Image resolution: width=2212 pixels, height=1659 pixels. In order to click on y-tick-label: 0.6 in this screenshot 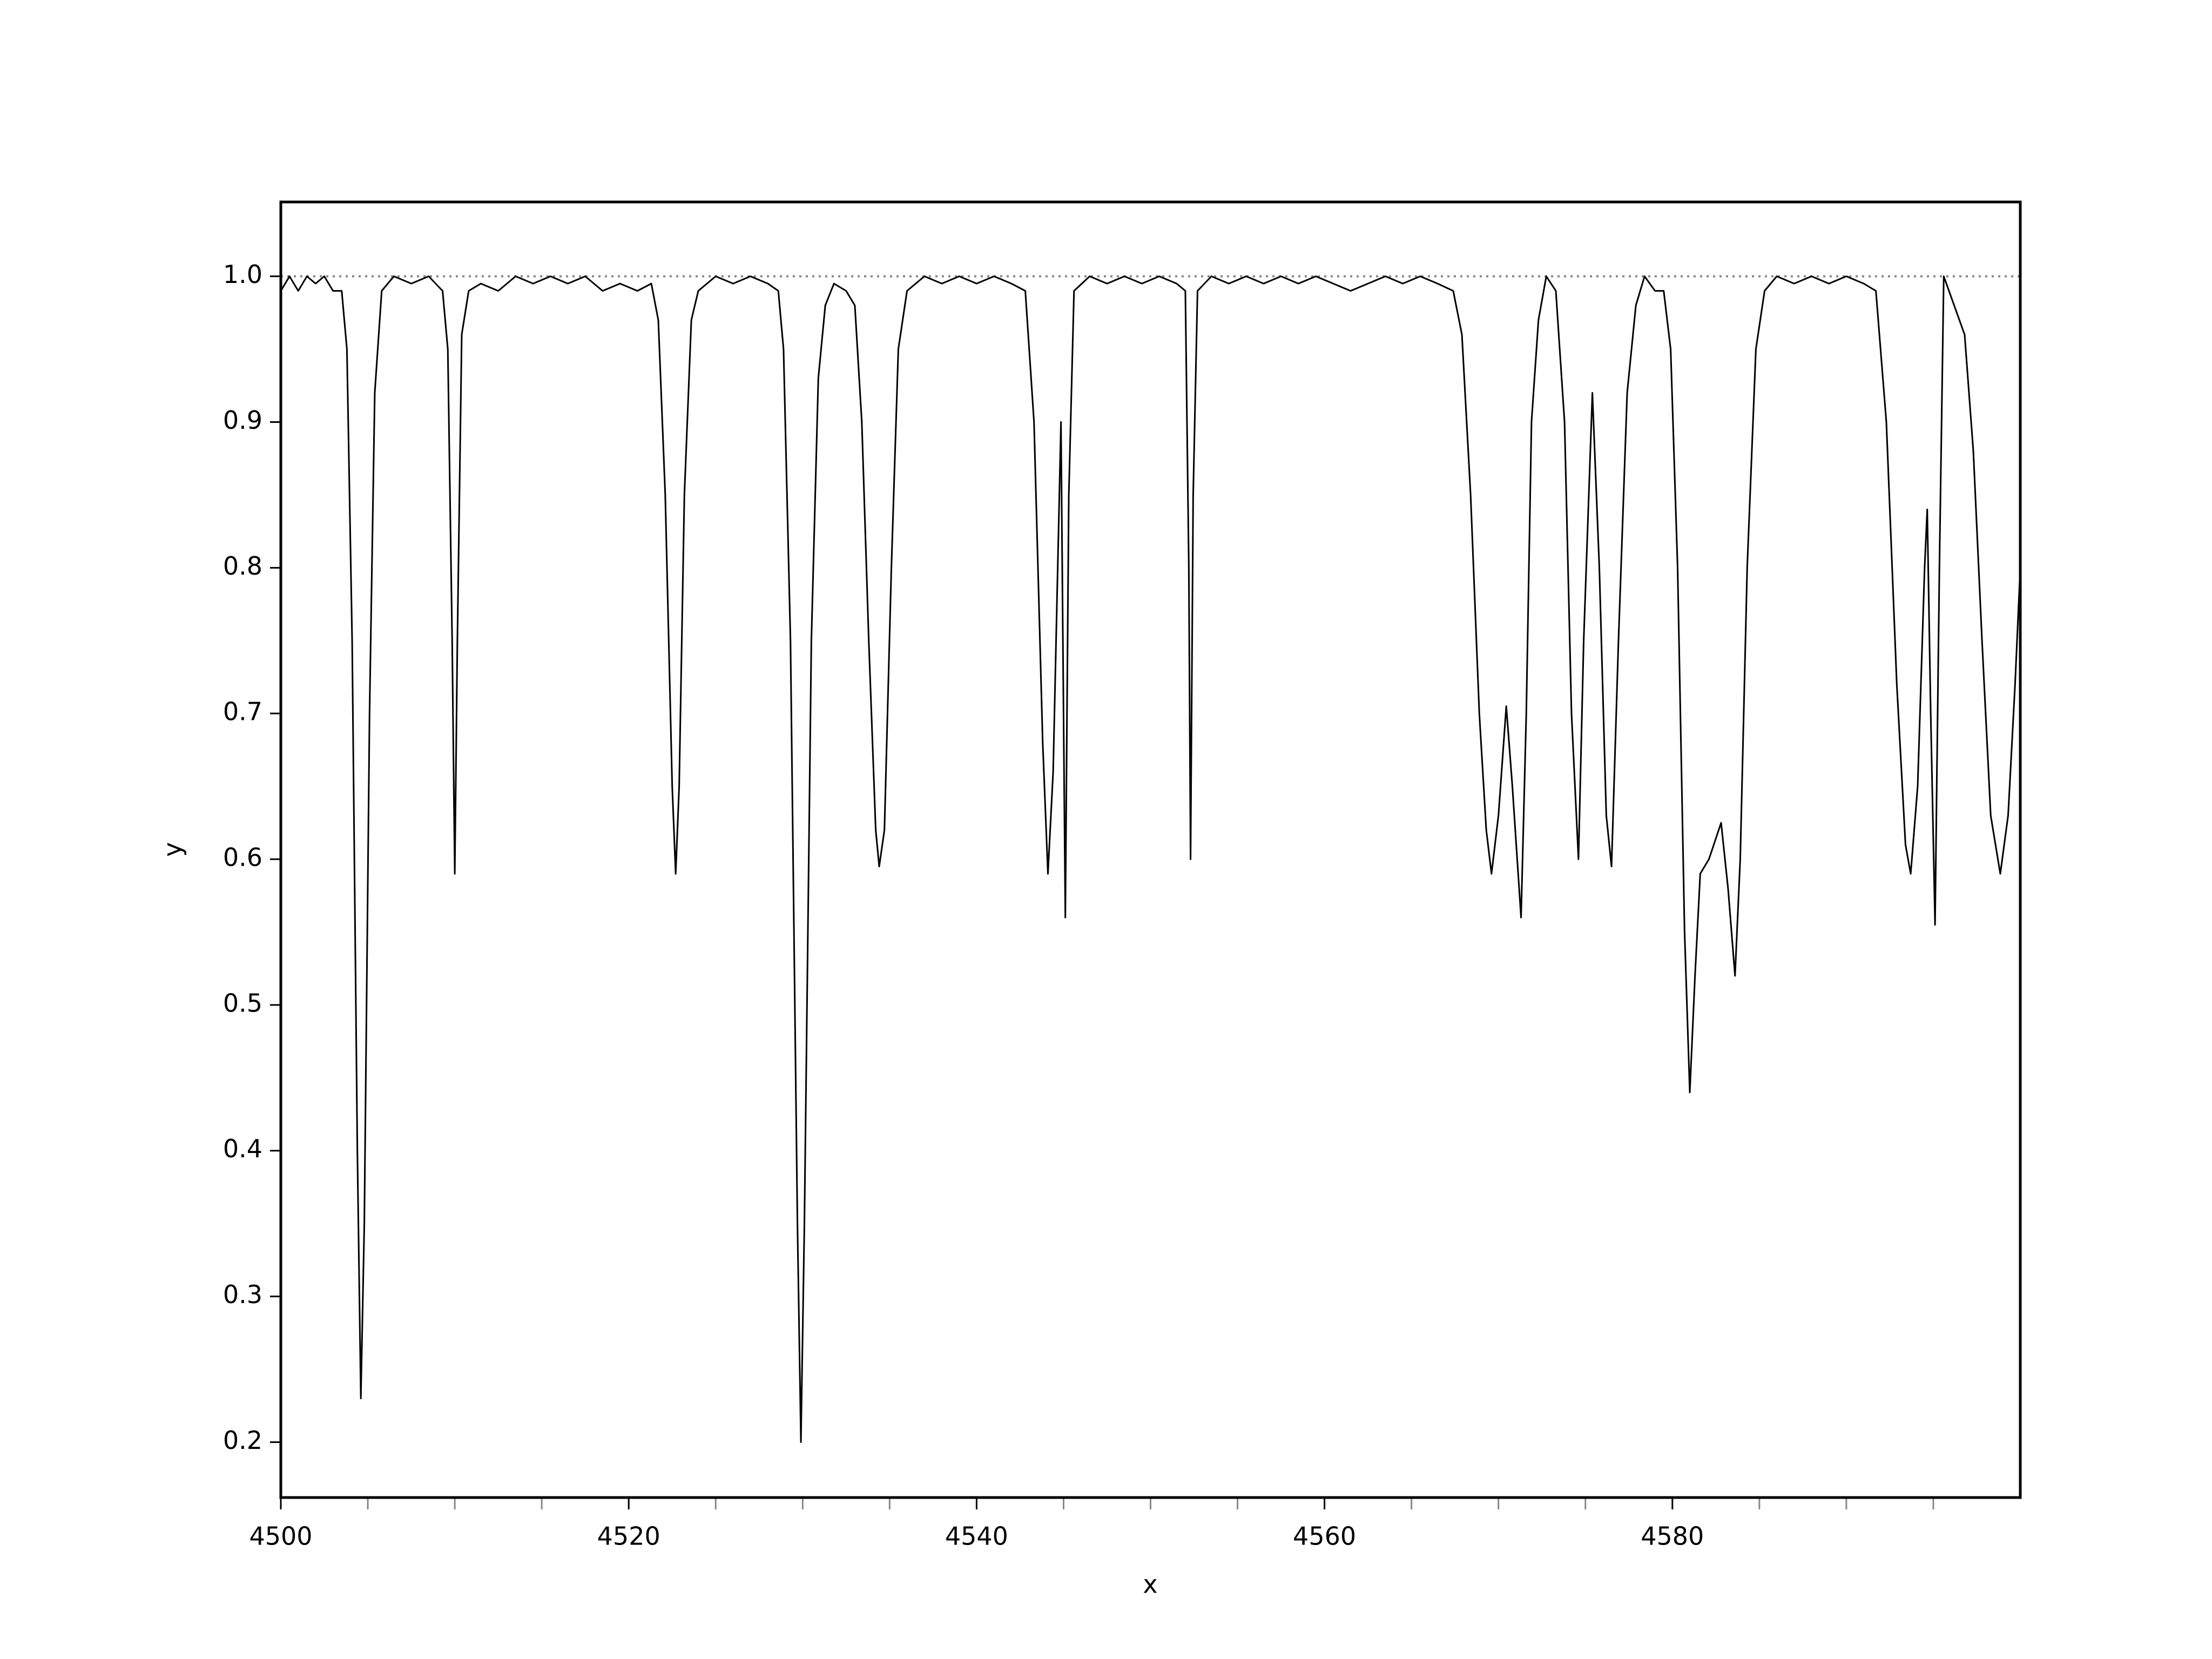, I will do `click(242, 857)`.